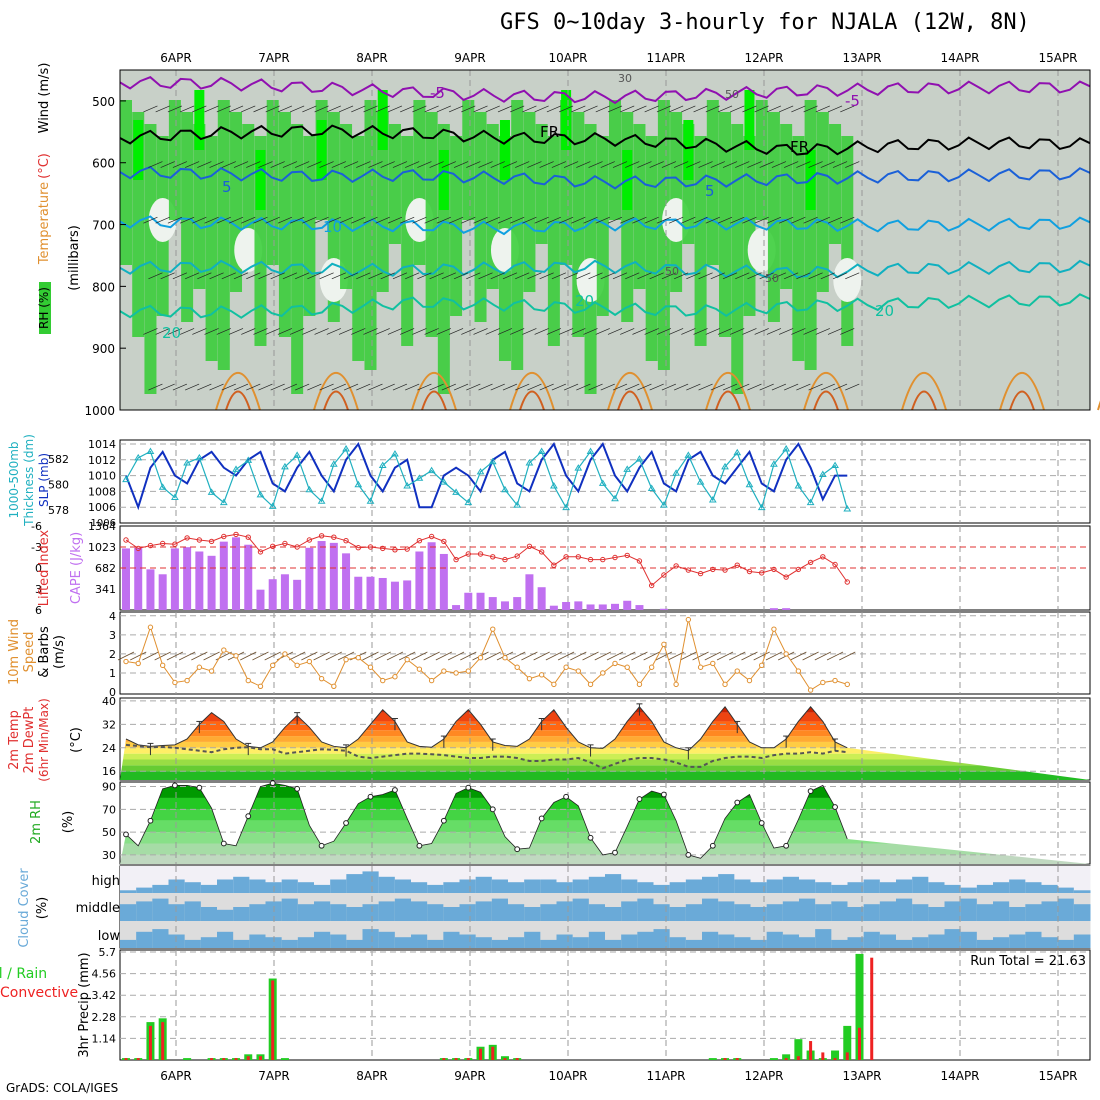 The height and width of the screenshot is (1100, 1100). What do you see at coordinates (1028, 961) in the screenshot?
I see `run-total-label: Run Total = 21.63` at bounding box center [1028, 961].